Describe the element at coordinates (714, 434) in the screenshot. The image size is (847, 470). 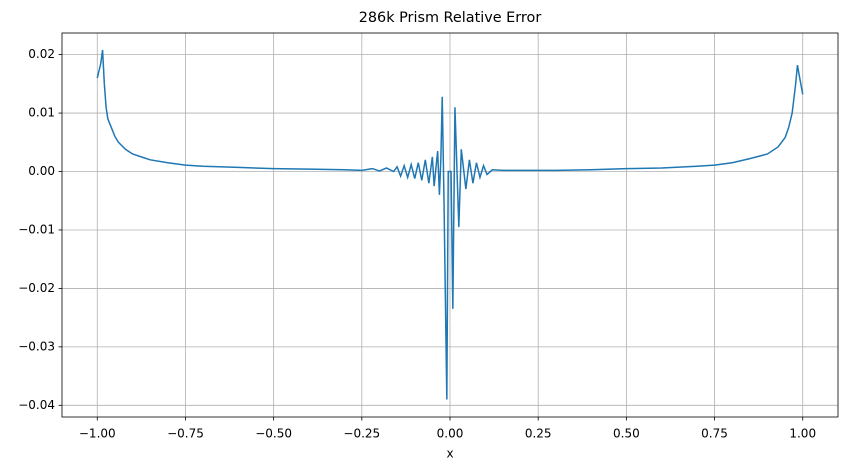
I see `x-tick-label: 0.75` at that location.